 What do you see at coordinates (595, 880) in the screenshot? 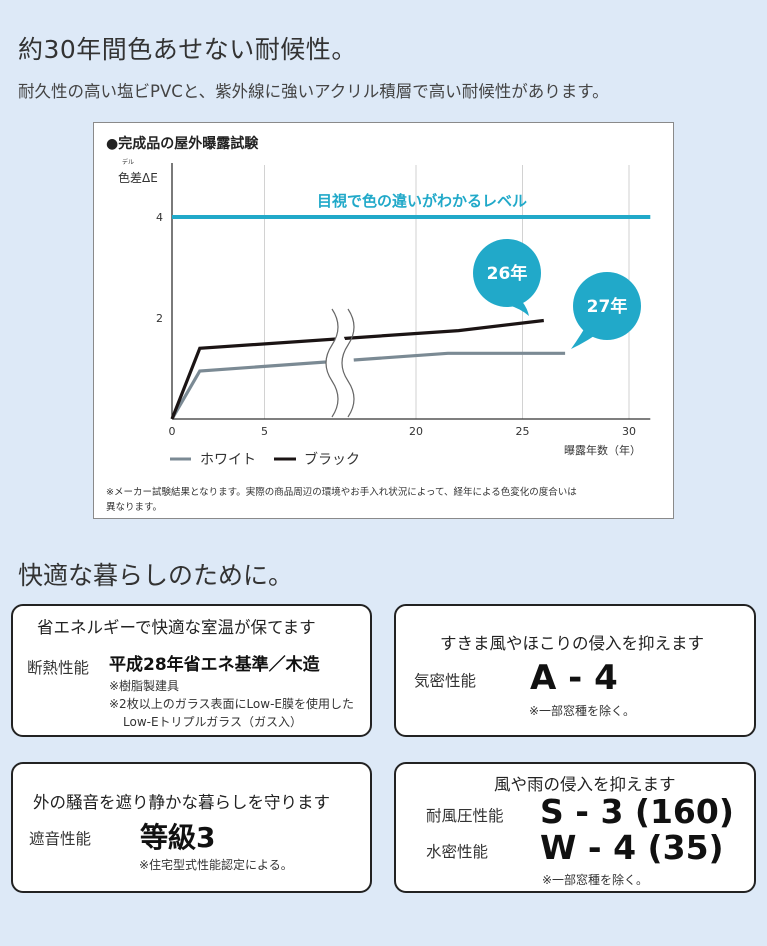
I see `card-wind-note: ※一部窓種を除く。` at bounding box center [595, 880].